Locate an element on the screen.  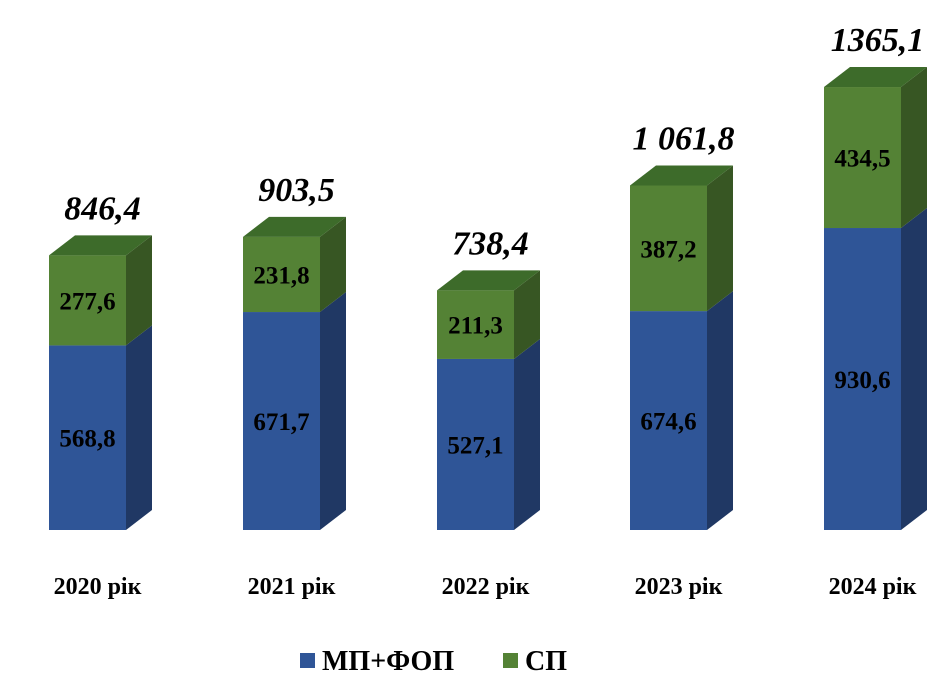
legend: МП+ФОП СП is located at coordinates (433, 661).